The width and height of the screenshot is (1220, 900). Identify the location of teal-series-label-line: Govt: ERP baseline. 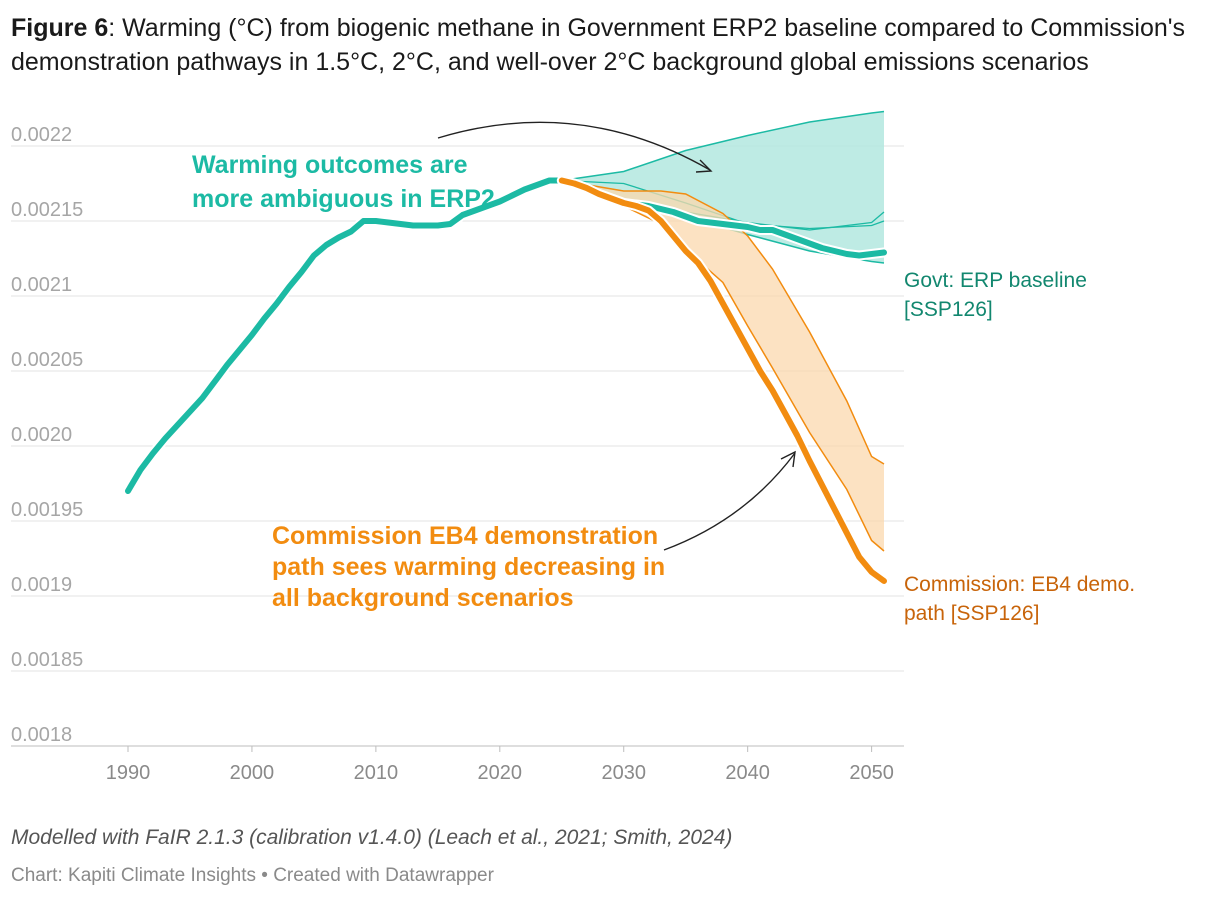
(995, 280).